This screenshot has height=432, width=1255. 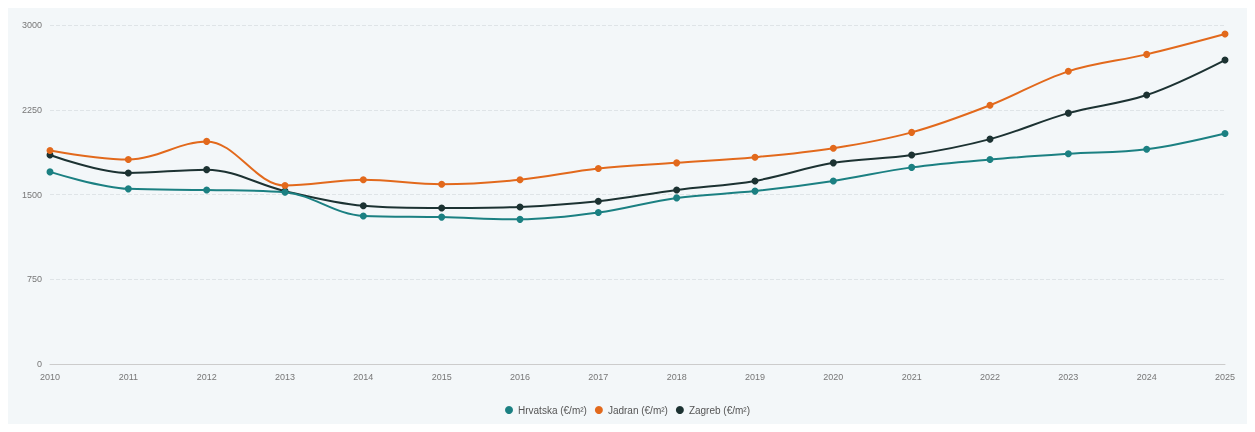 What do you see at coordinates (520, 376) in the screenshot?
I see `x-tick-label: 2016` at bounding box center [520, 376].